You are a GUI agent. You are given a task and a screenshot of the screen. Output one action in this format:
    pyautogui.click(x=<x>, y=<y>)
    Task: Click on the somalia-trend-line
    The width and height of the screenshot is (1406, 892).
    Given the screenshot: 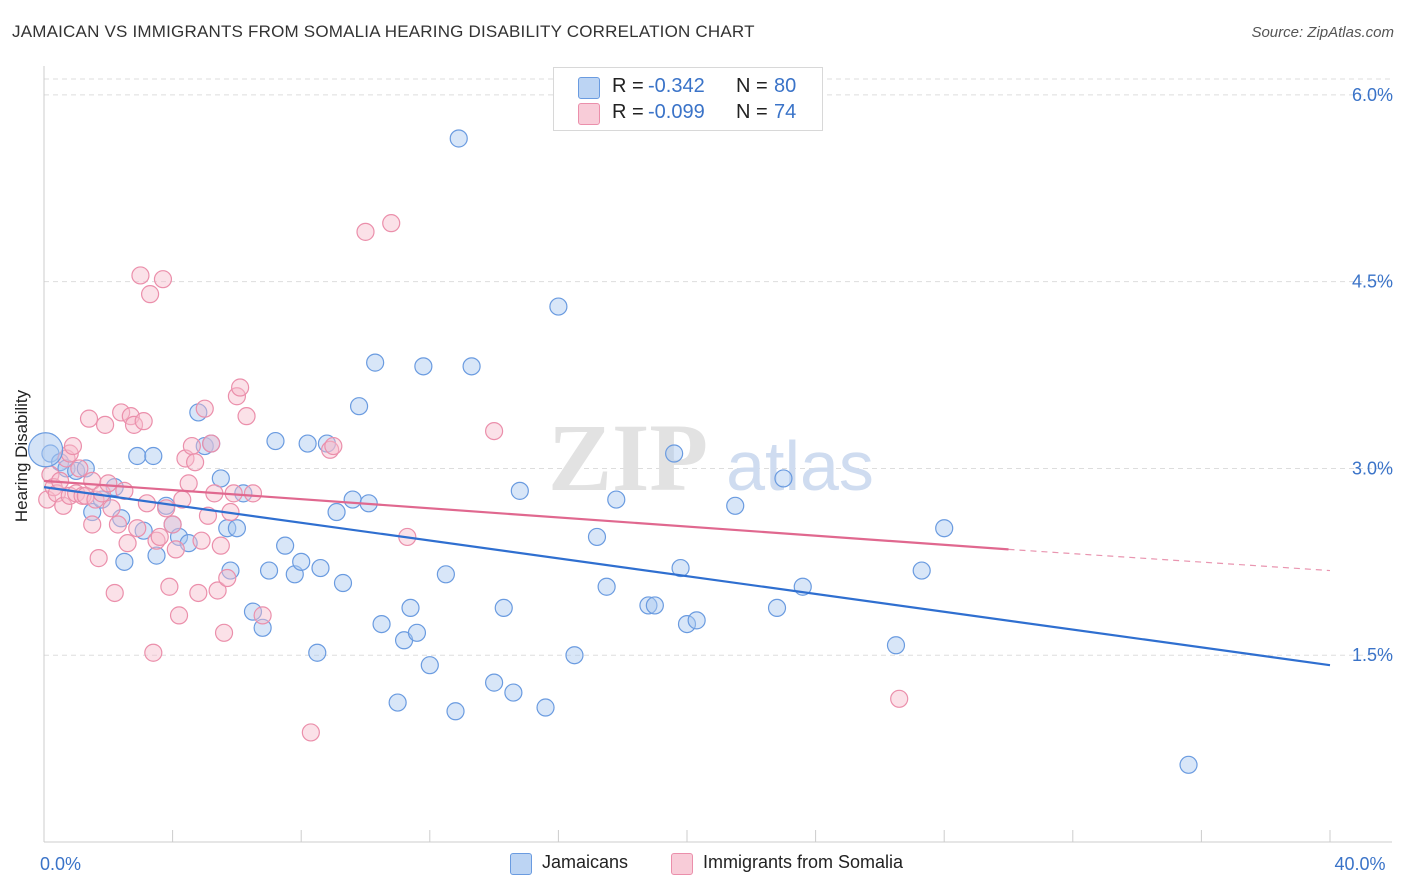 What is the action you would take?
    pyautogui.click(x=526, y=515)
    